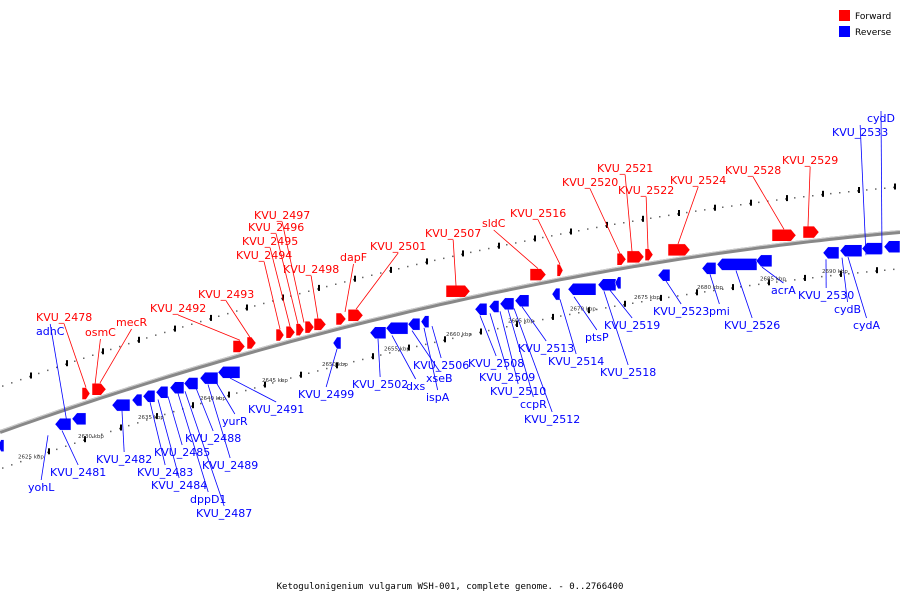  Describe the element at coordinates (632, 325) in the screenshot. I see `reverse-gene-label: KVU_2519` at that location.